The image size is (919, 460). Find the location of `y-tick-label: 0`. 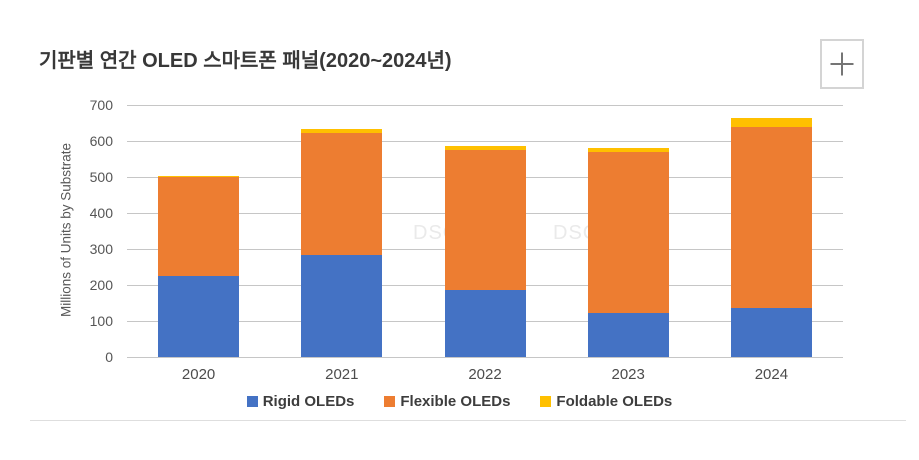

y-tick-label: 0 is located at coordinates (109, 357).